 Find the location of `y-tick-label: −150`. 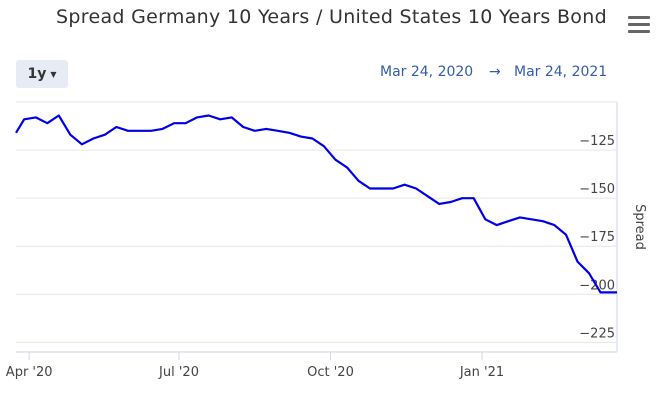

y-tick-label: −150 is located at coordinates (597, 189).